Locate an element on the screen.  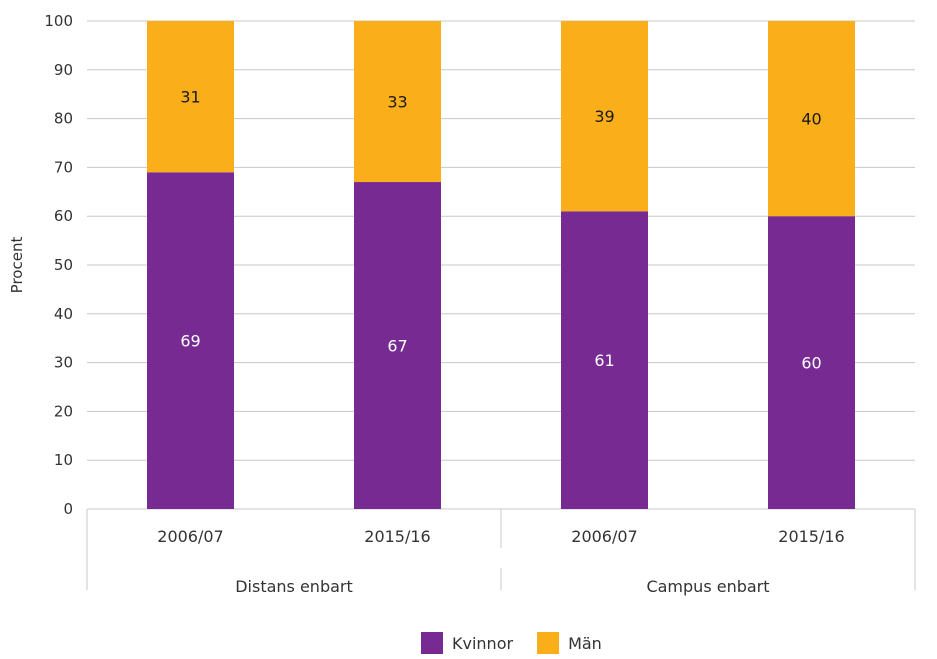
y-tick-label: 100 is located at coordinates (58, 21).